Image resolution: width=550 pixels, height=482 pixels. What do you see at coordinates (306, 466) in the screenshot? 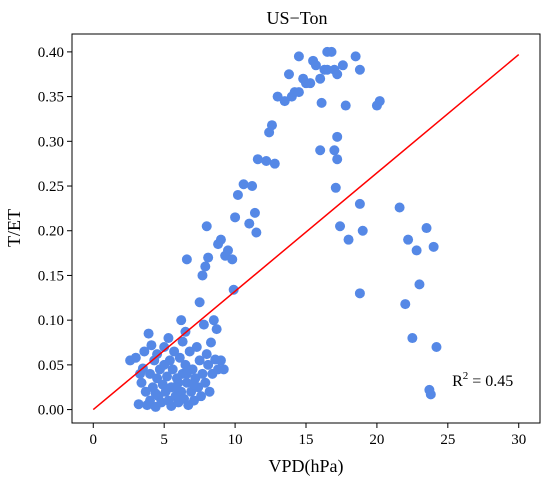
I see `x-axis-title: VPD(hPa)` at bounding box center [306, 466].